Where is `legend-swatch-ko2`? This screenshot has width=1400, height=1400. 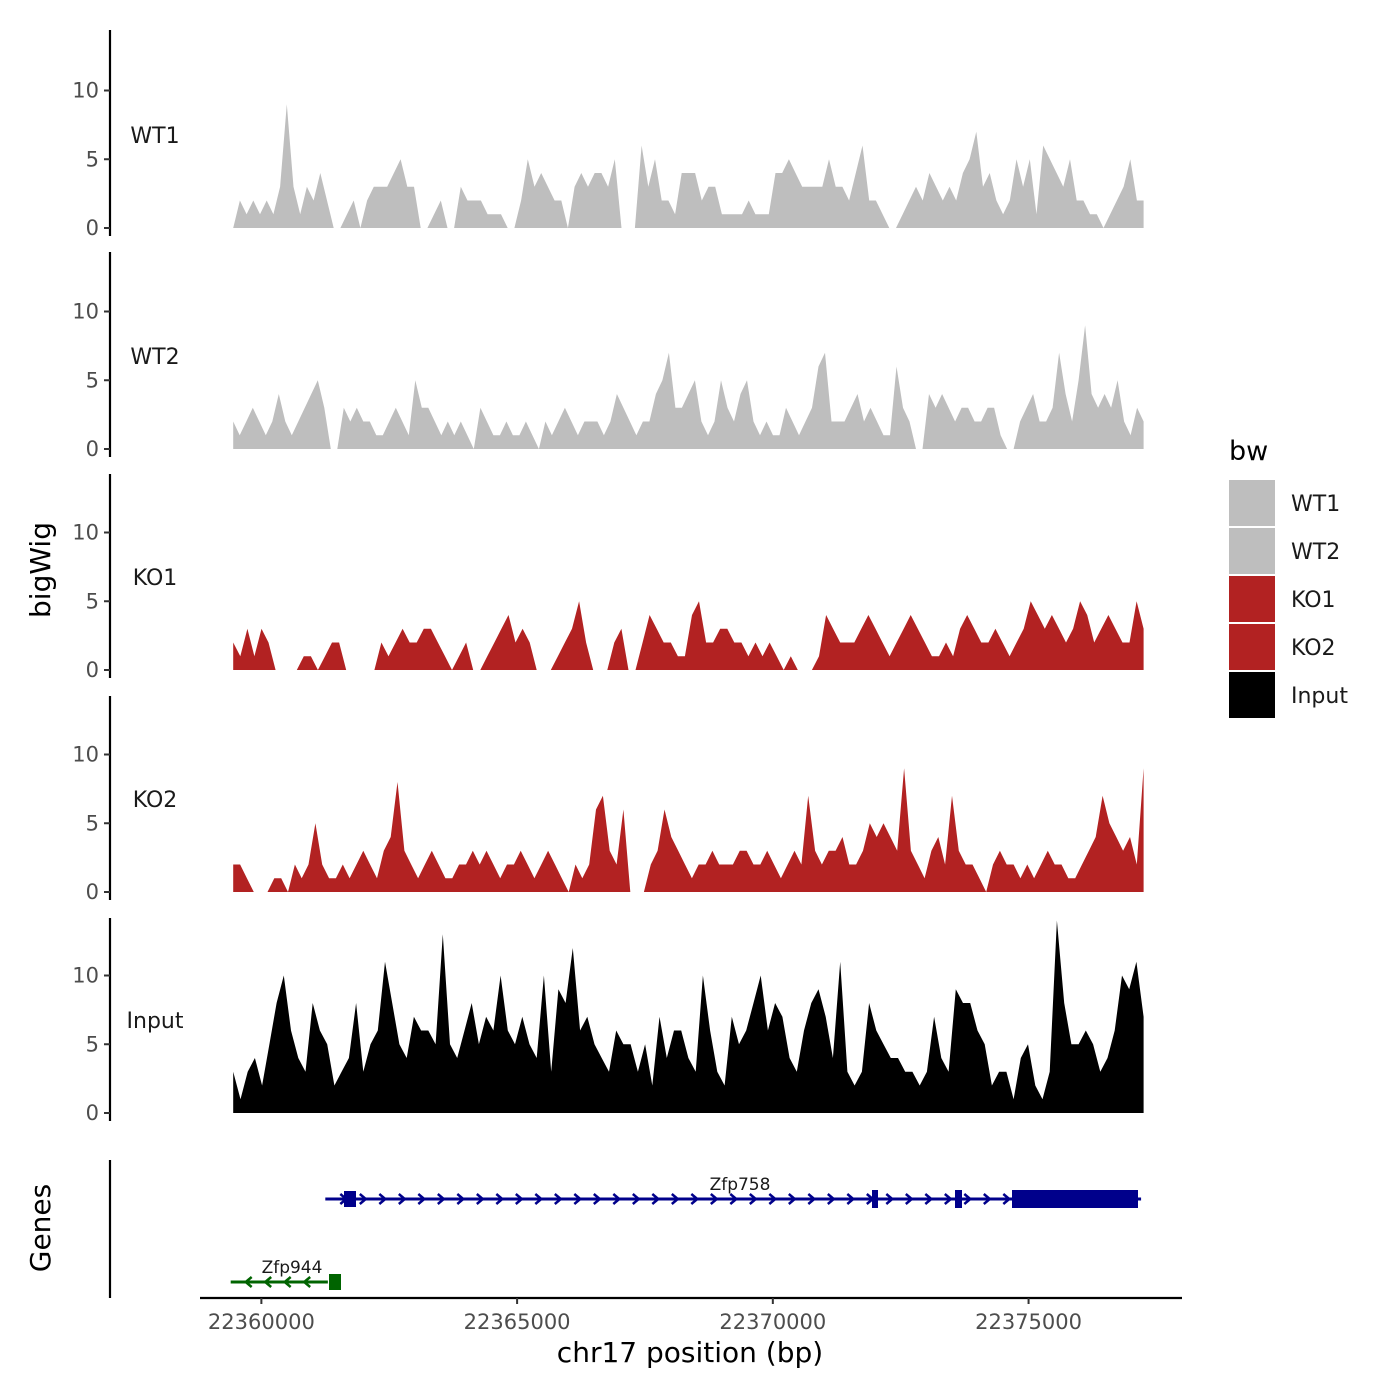 legend-swatch-ko2 is located at coordinates (1252, 647).